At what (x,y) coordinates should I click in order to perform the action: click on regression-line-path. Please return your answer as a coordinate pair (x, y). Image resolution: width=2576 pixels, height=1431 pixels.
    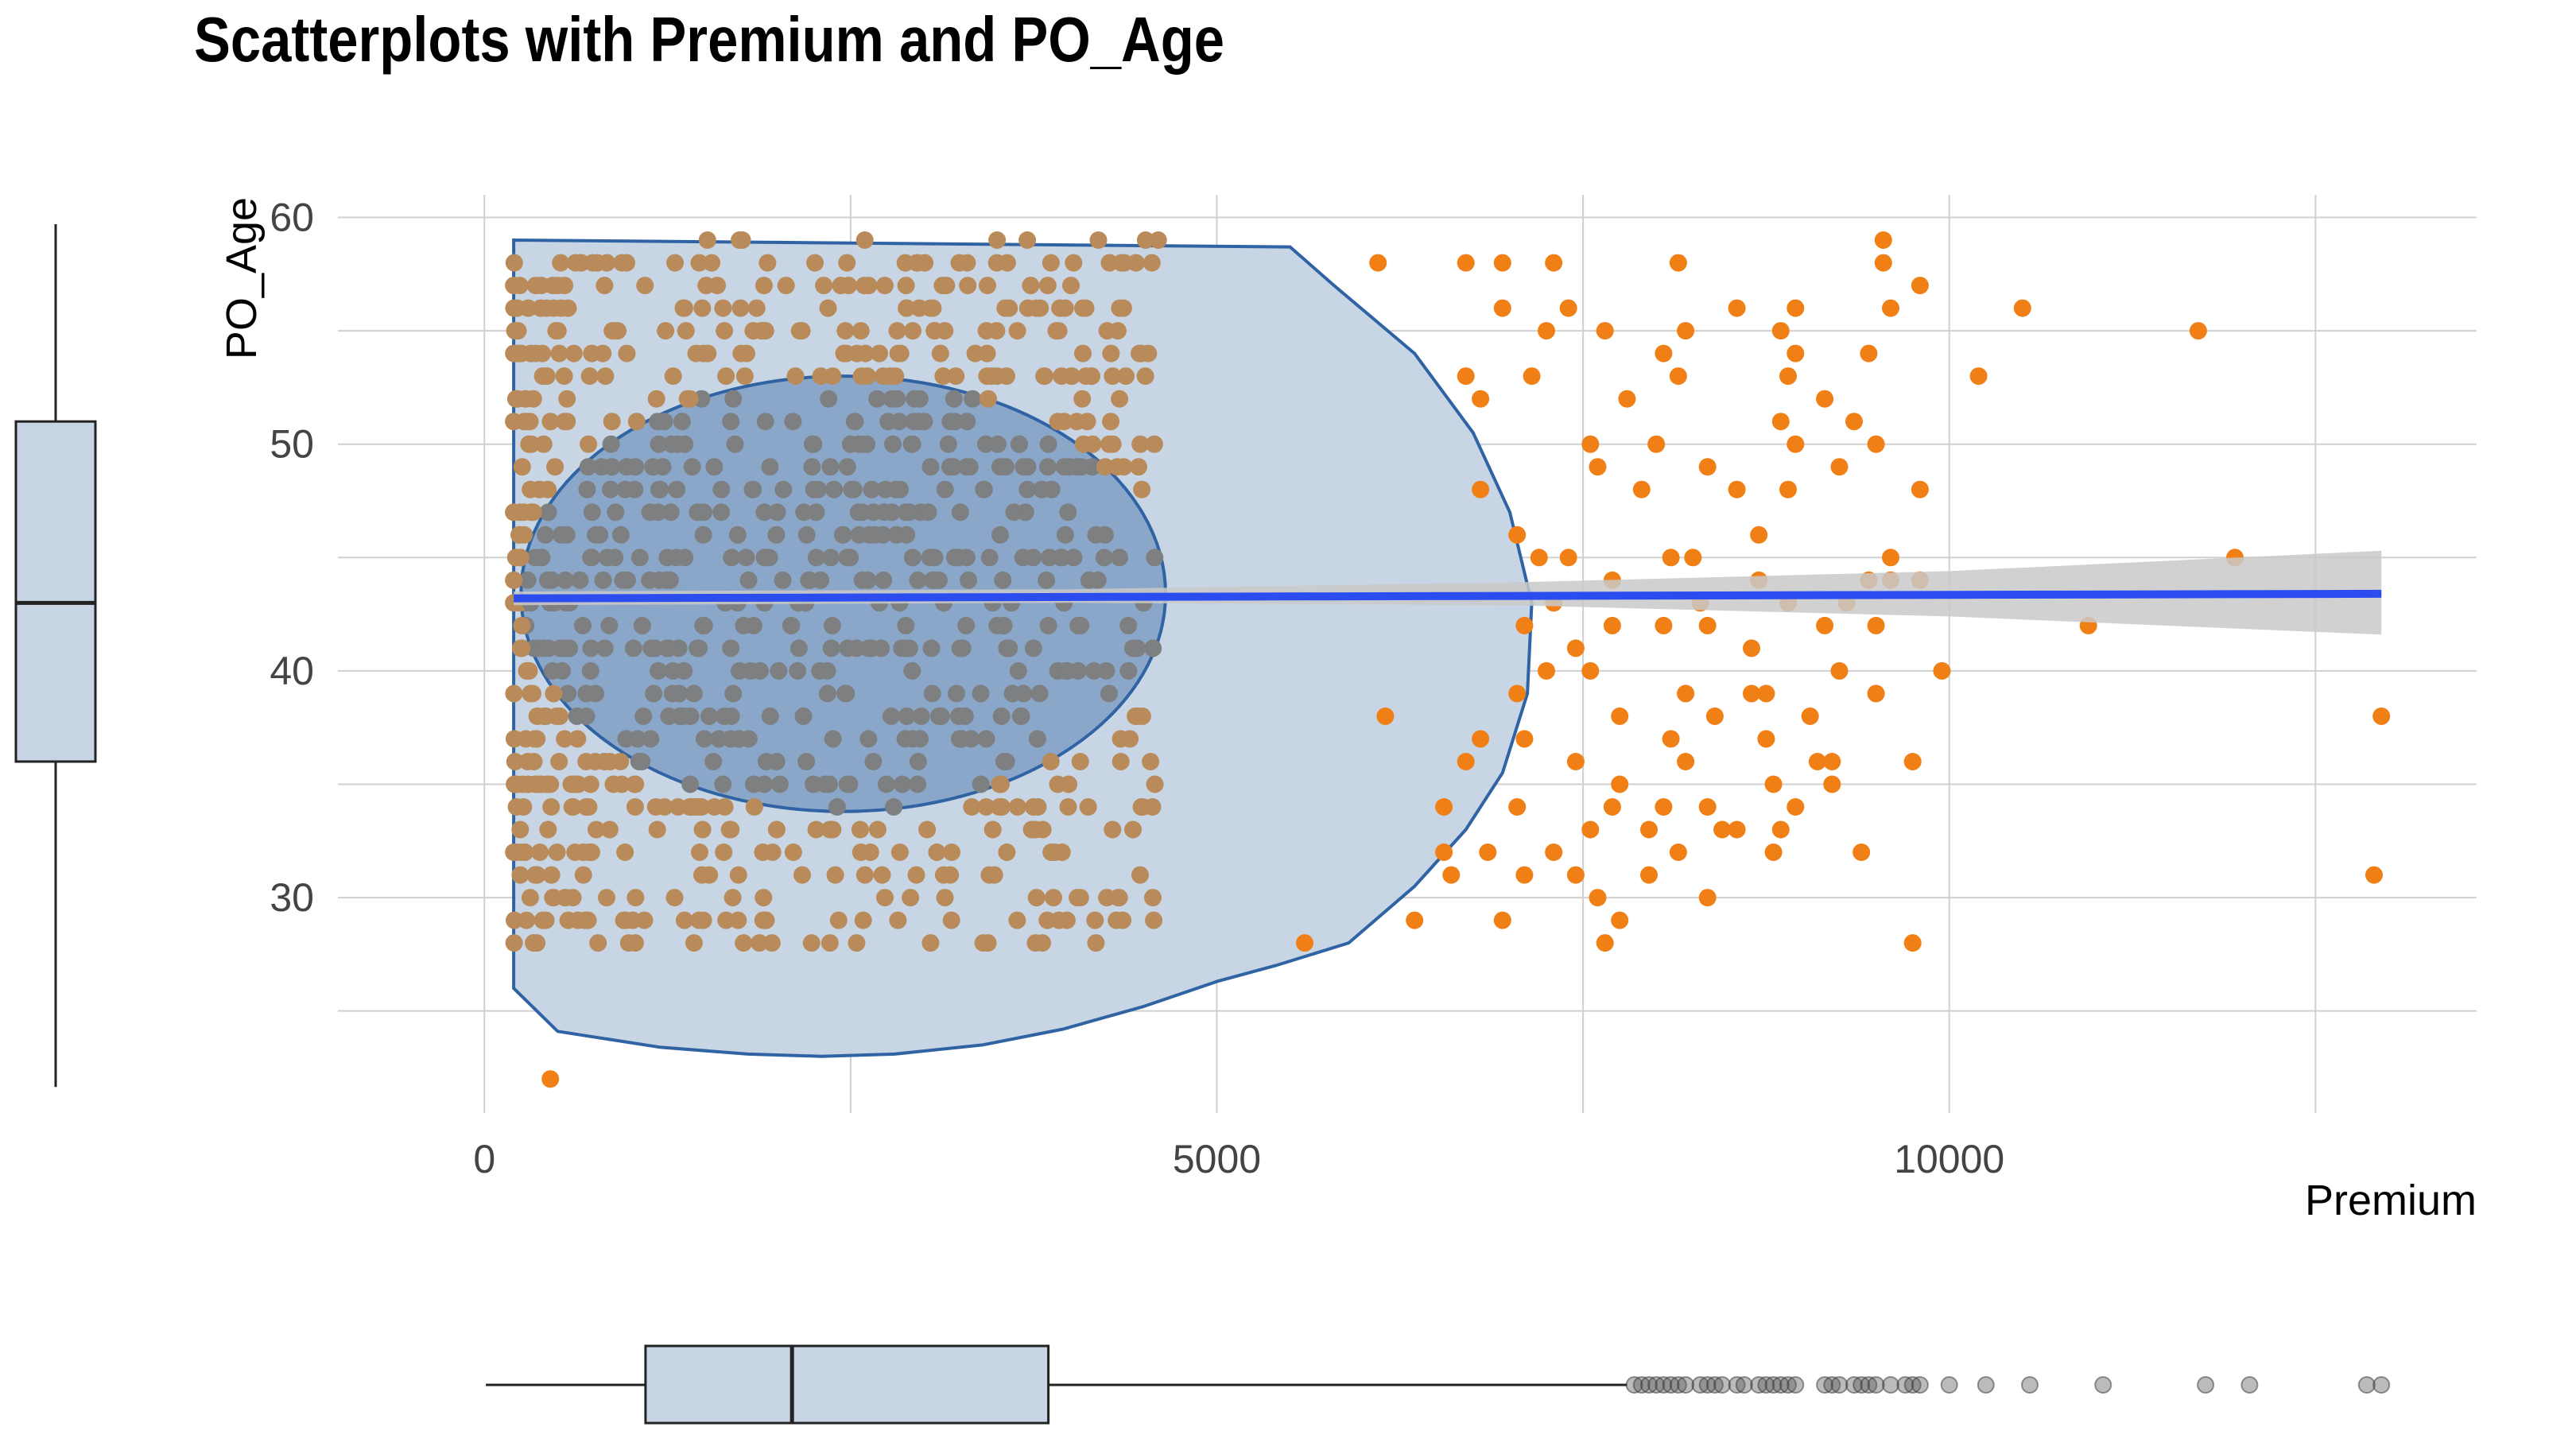
    Looking at the image, I should click on (1448, 596).